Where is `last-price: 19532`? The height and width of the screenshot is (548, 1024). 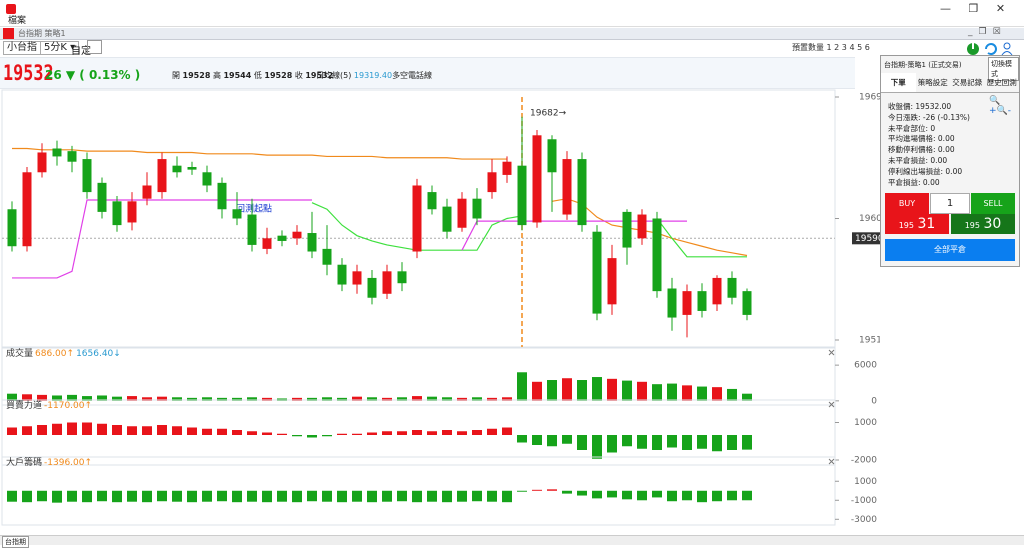 last-price: 19532 is located at coordinates (28, 73).